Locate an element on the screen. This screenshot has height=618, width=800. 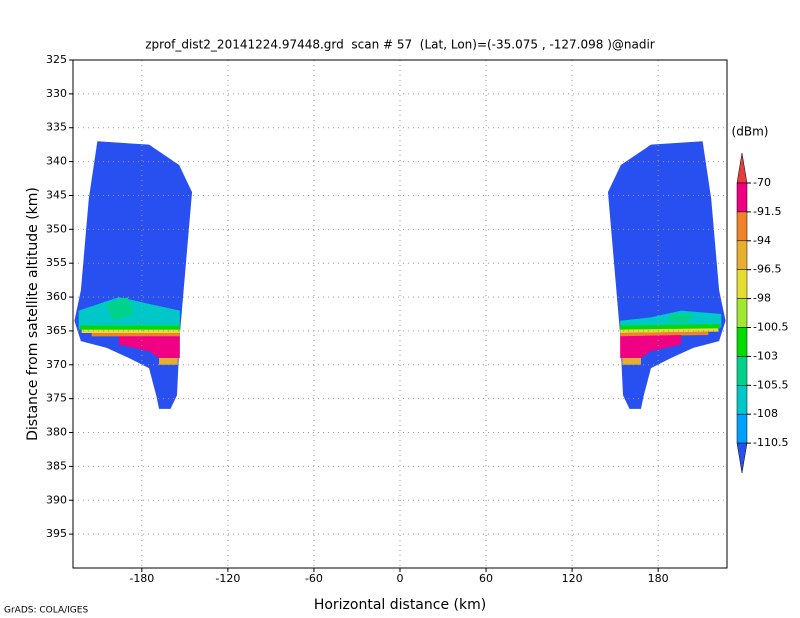
colorbar-label: -105.5 is located at coordinates (770, 384).